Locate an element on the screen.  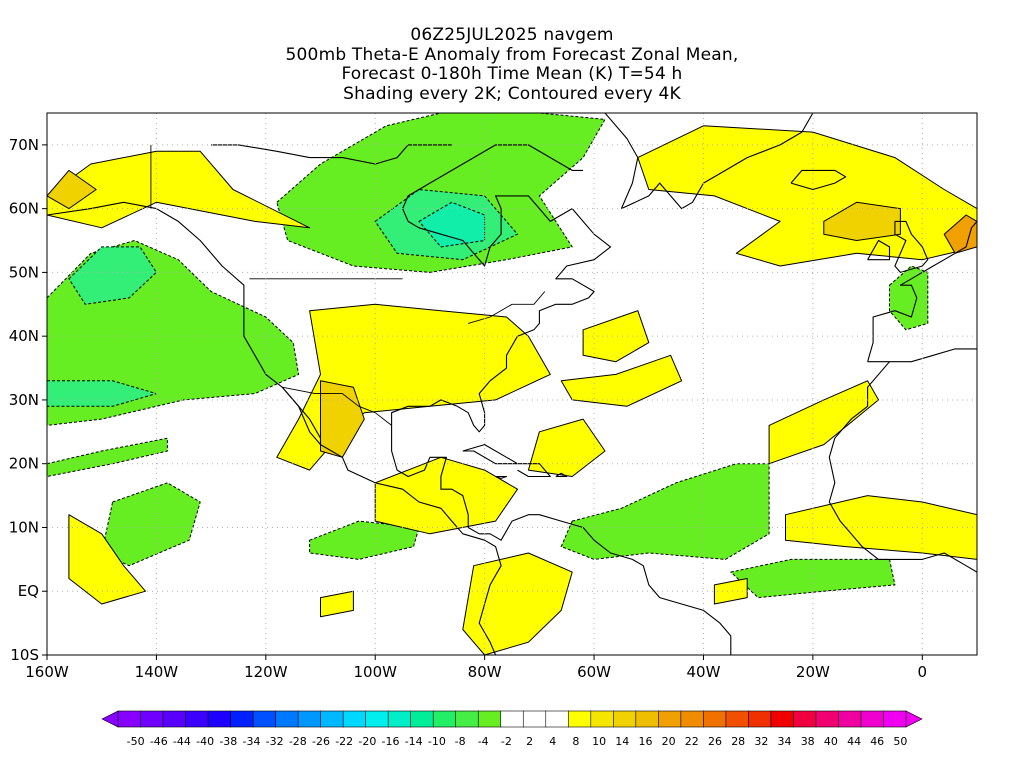
colorbar-min-arrow is located at coordinates (110, 719).